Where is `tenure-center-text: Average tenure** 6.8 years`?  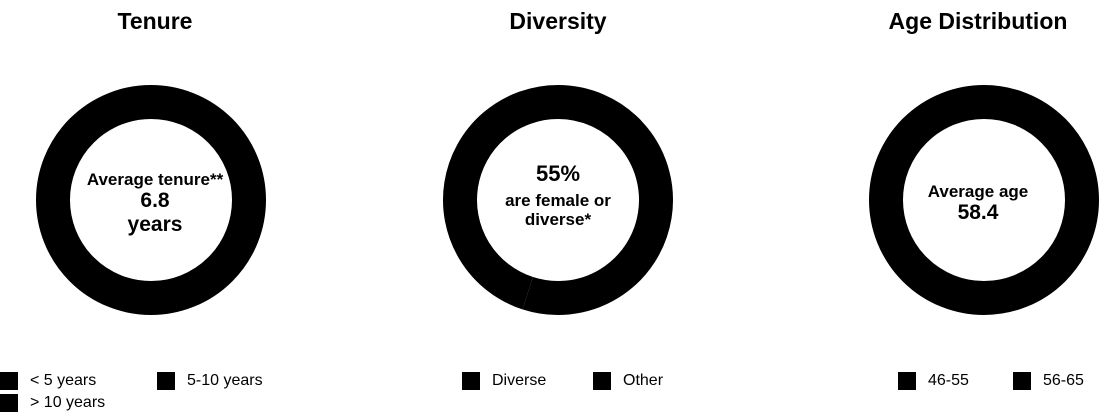
tenure-center-text: Average tenure** 6.8 years is located at coordinates (155, 203).